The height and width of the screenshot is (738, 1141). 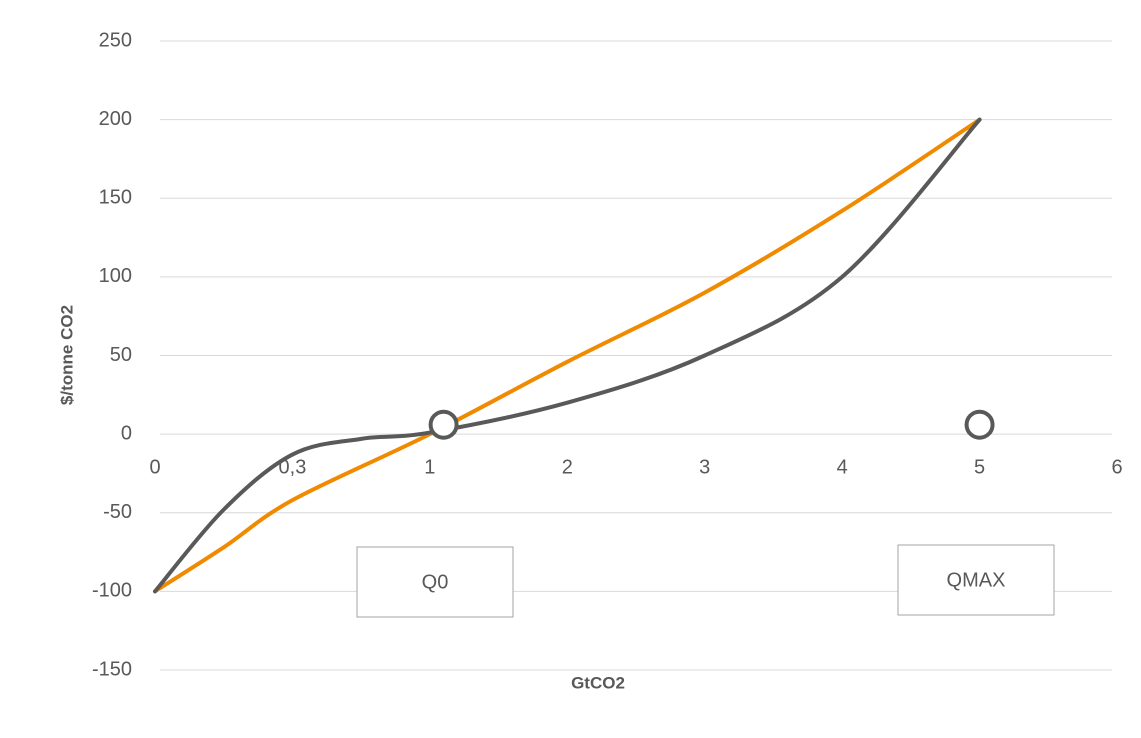 I want to click on annotation-label: Q0, so click(x=435, y=582).